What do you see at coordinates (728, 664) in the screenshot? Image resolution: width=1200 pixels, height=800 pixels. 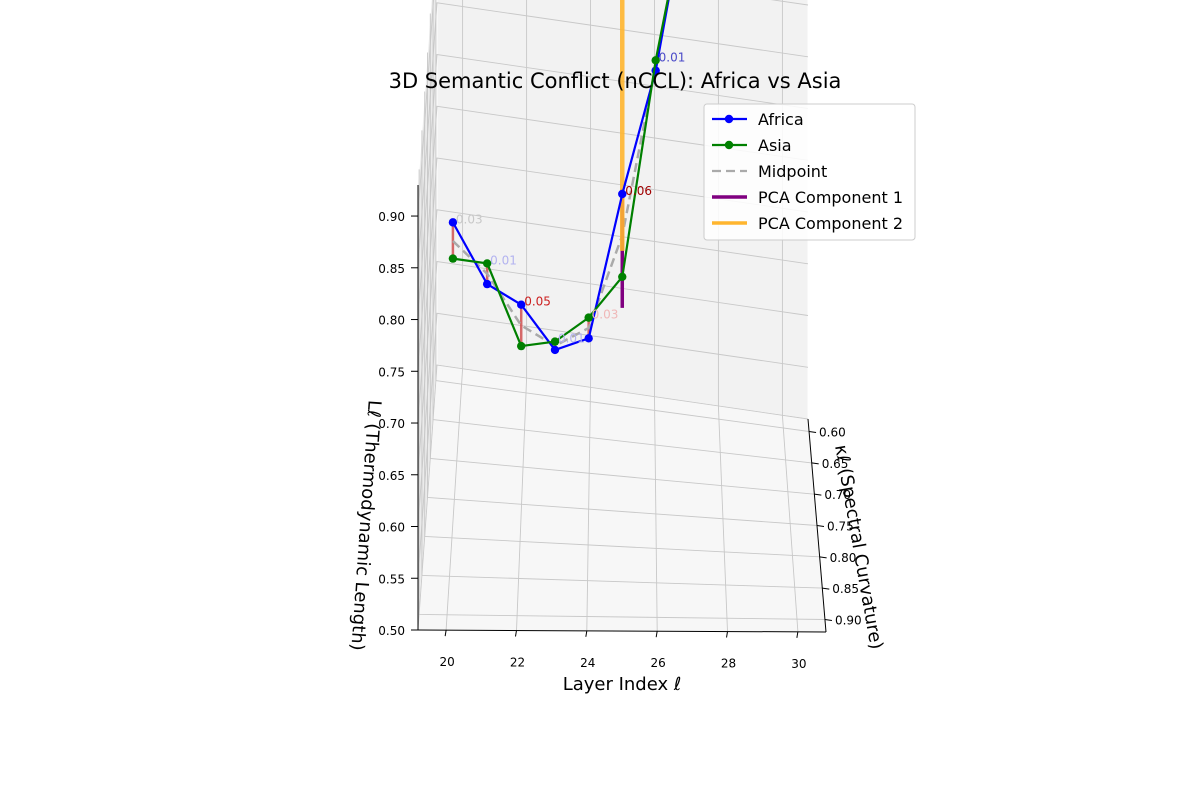 I see `x-tick-label: 28` at bounding box center [728, 664].